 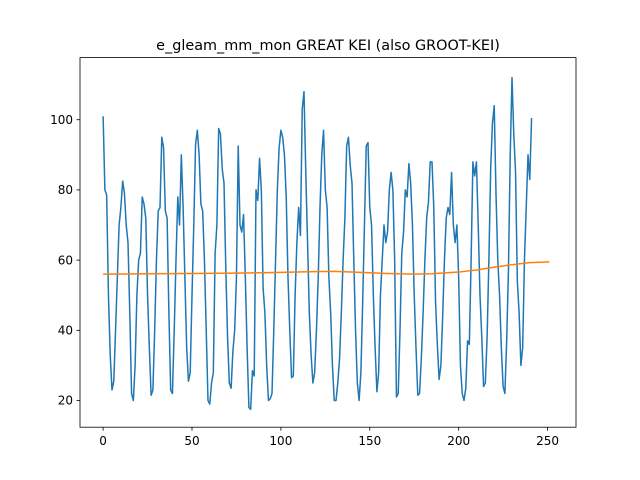 I want to click on y-tick-label: 60, so click(x=65, y=260).